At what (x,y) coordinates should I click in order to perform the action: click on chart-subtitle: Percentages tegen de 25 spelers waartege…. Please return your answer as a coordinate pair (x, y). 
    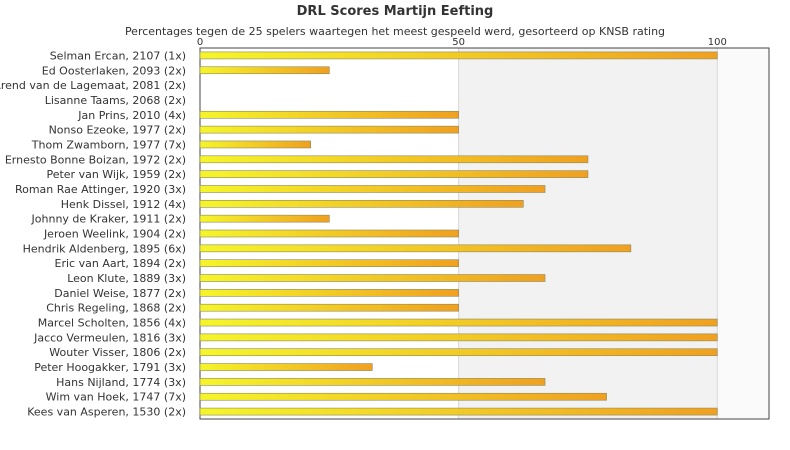
    Looking at the image, I should click on (395, 31).